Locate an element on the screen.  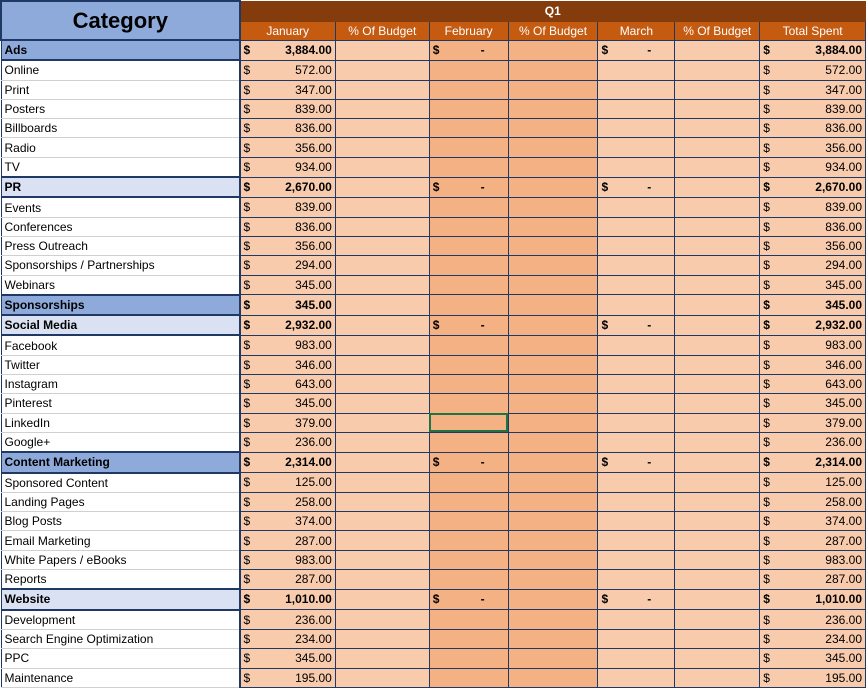
category-cell: Posters is located at coordinates (120, 109).